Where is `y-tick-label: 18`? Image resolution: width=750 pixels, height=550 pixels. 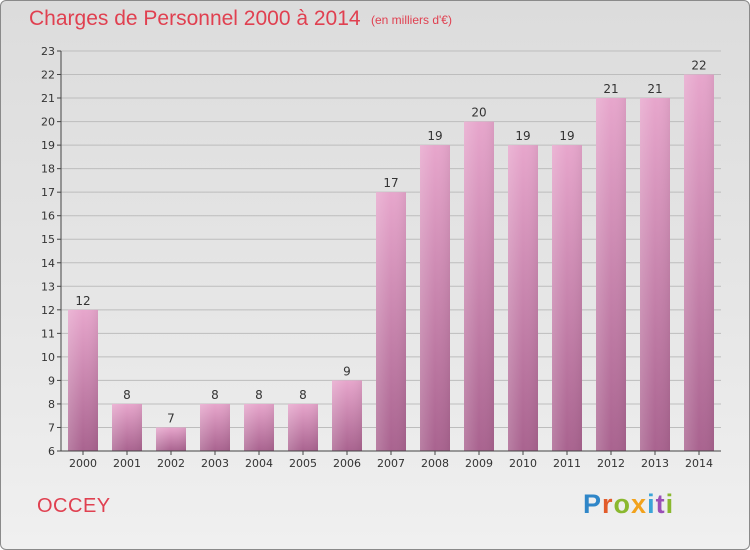
y-tick-label: 18 is located at coordinates (48, 169).